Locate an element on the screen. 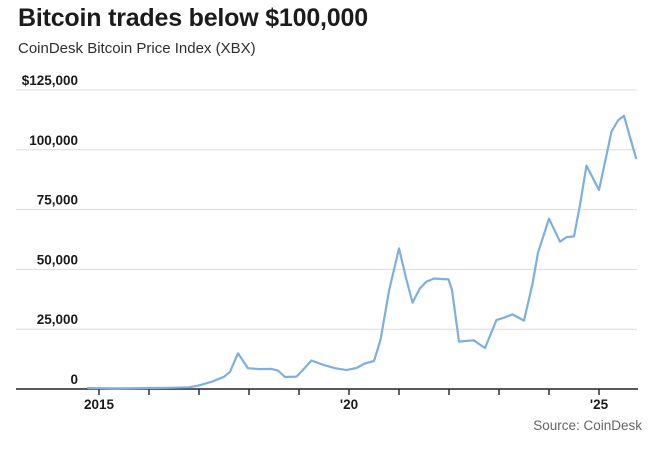 This screenshot has height=452, width=665. y-tick-label: 75,000 is located at coordinates (57, 200).